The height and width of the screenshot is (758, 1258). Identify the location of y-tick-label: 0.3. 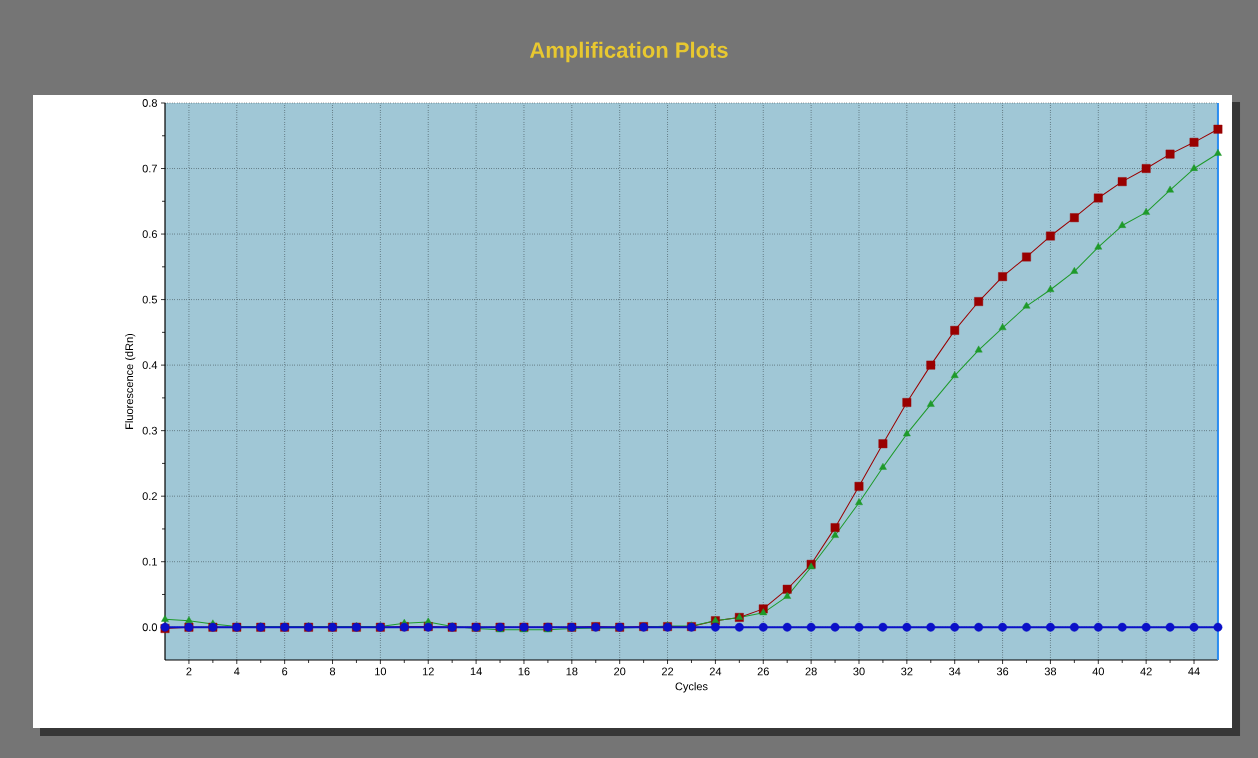
(149, 430).